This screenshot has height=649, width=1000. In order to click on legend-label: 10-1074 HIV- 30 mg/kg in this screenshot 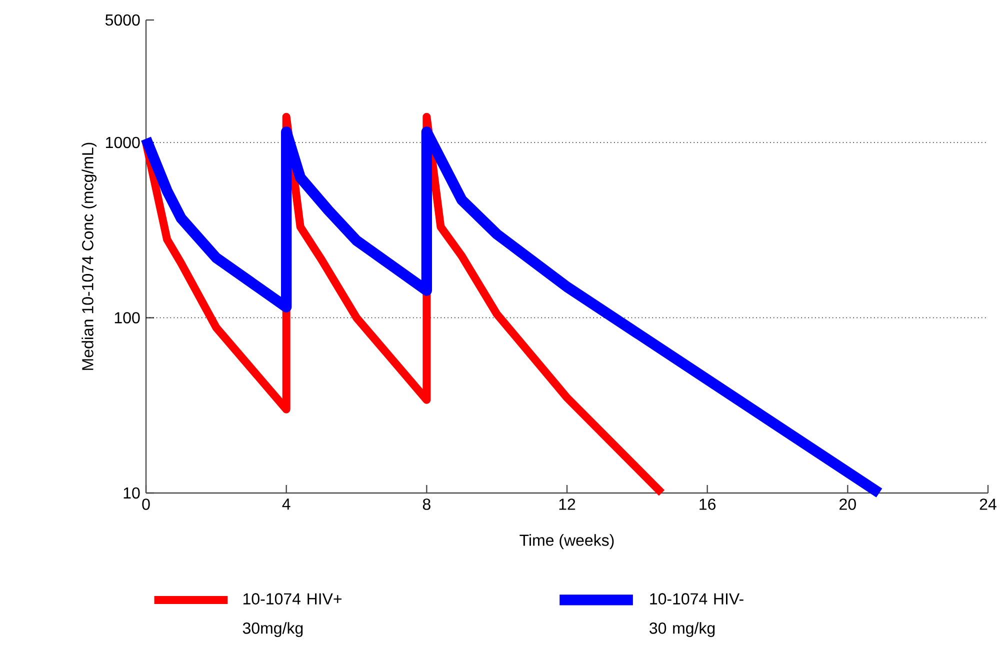, I will do `click(697, 615)`.